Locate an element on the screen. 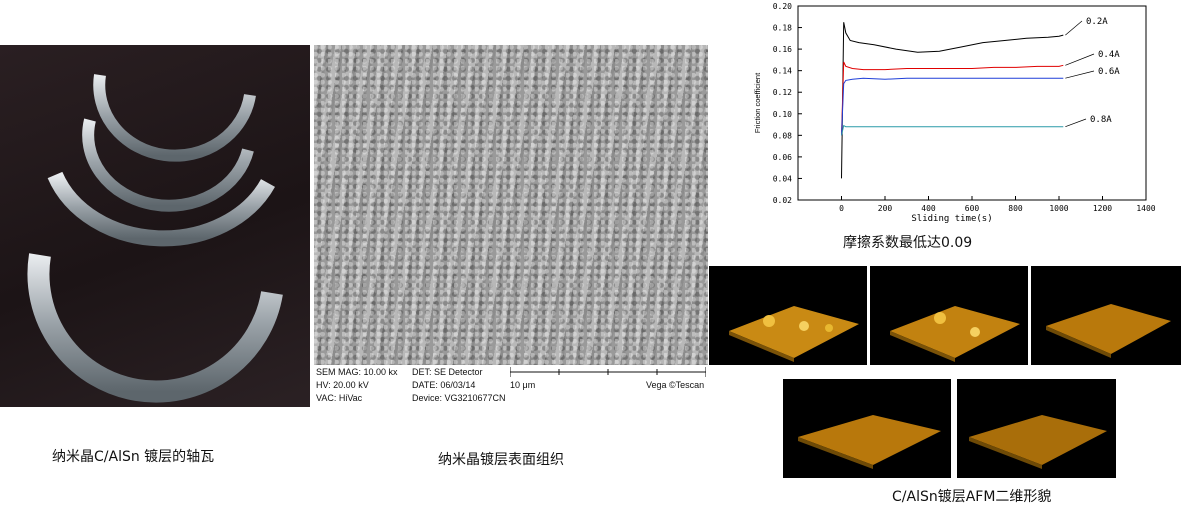 Image resolution: width=1200 pixels, height=507 pixels. sem-det: DET: SE Detector is located at coordinates (447, 372).